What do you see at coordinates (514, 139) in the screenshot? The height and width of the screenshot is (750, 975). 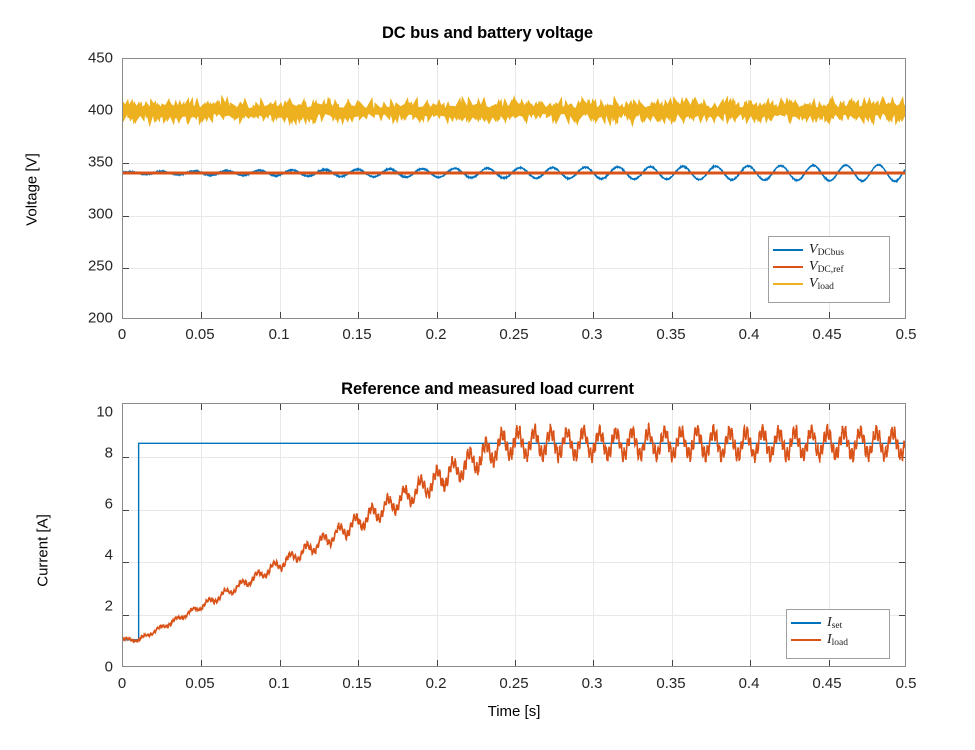 I see `voltage-curves` at bounding box center [514, 139].